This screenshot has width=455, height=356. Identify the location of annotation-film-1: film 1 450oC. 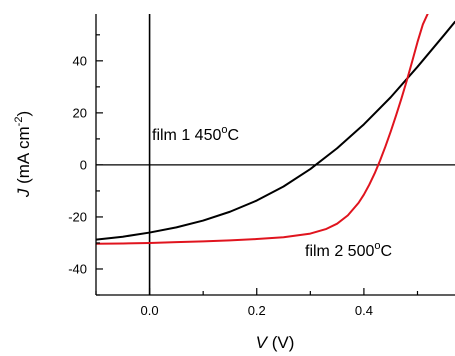
(195, 134).